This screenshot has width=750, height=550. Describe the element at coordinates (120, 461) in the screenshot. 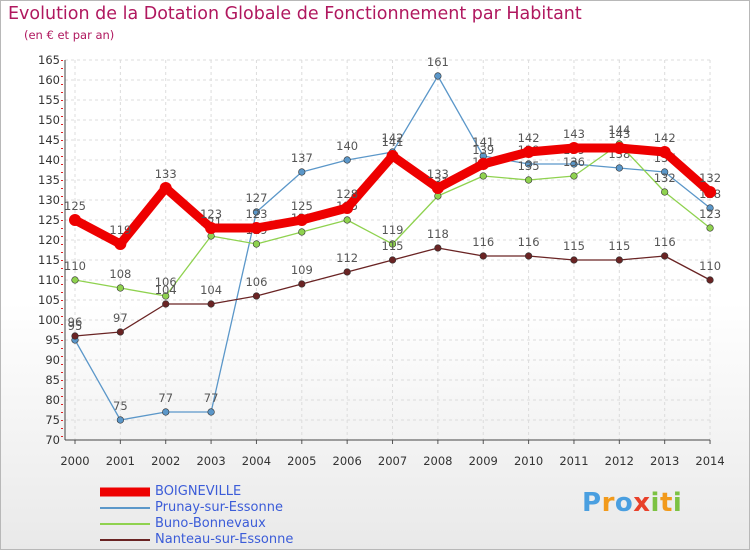

I see `x-tick-label: 2001` at that location.